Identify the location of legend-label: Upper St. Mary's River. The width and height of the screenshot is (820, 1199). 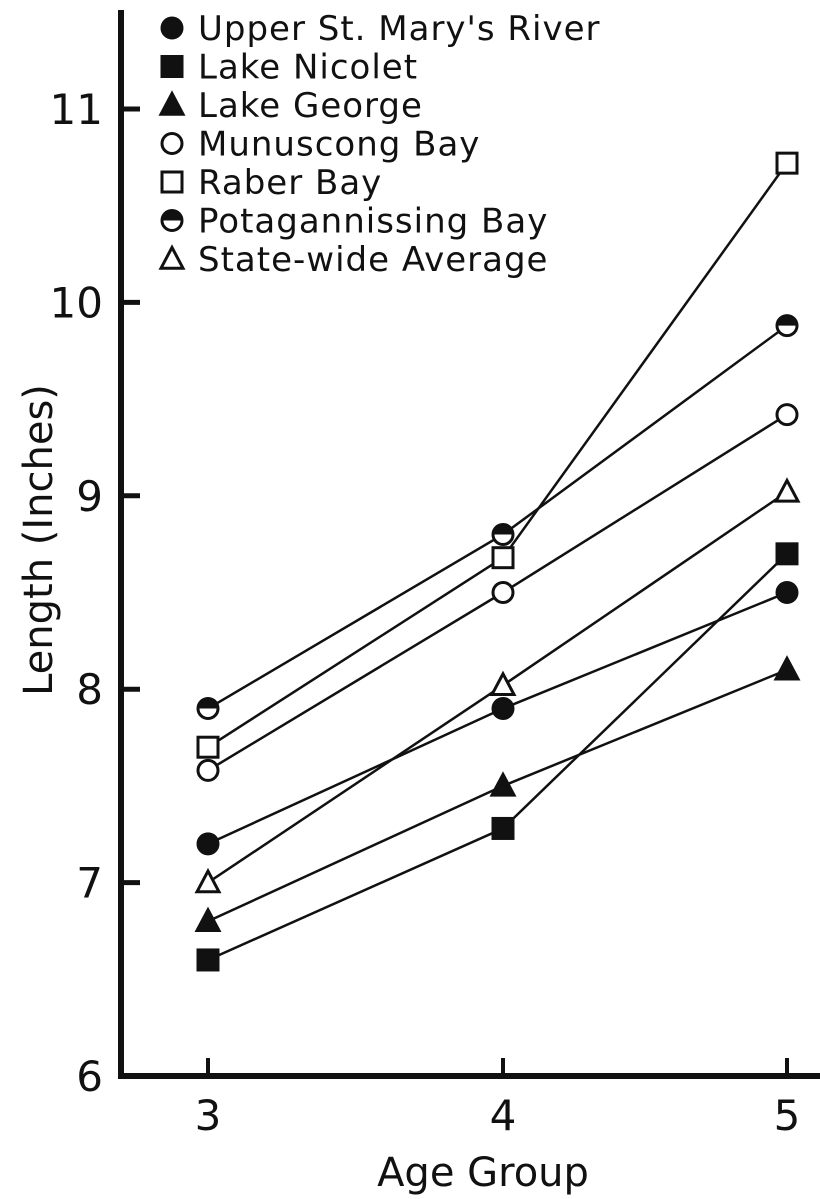
(399, 29).